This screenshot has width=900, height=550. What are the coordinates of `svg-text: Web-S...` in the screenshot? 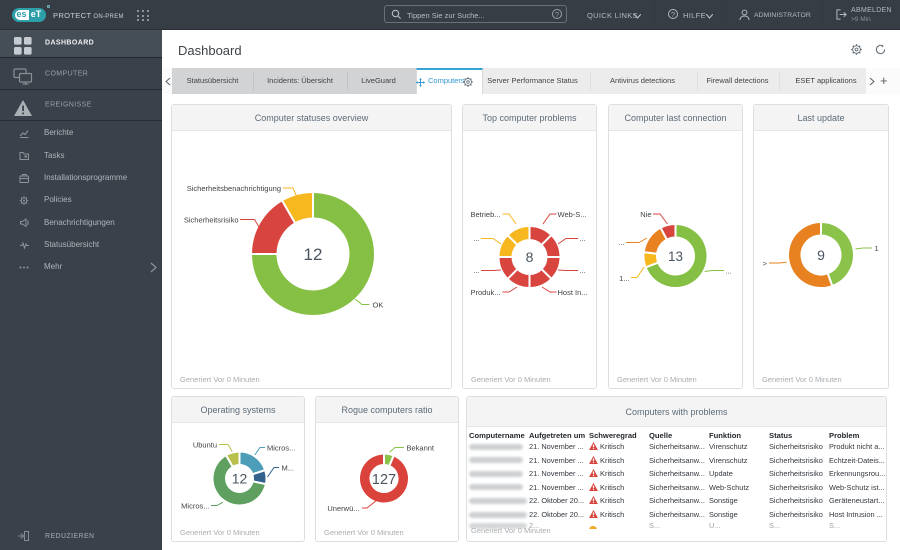 It's located at (572, 214).